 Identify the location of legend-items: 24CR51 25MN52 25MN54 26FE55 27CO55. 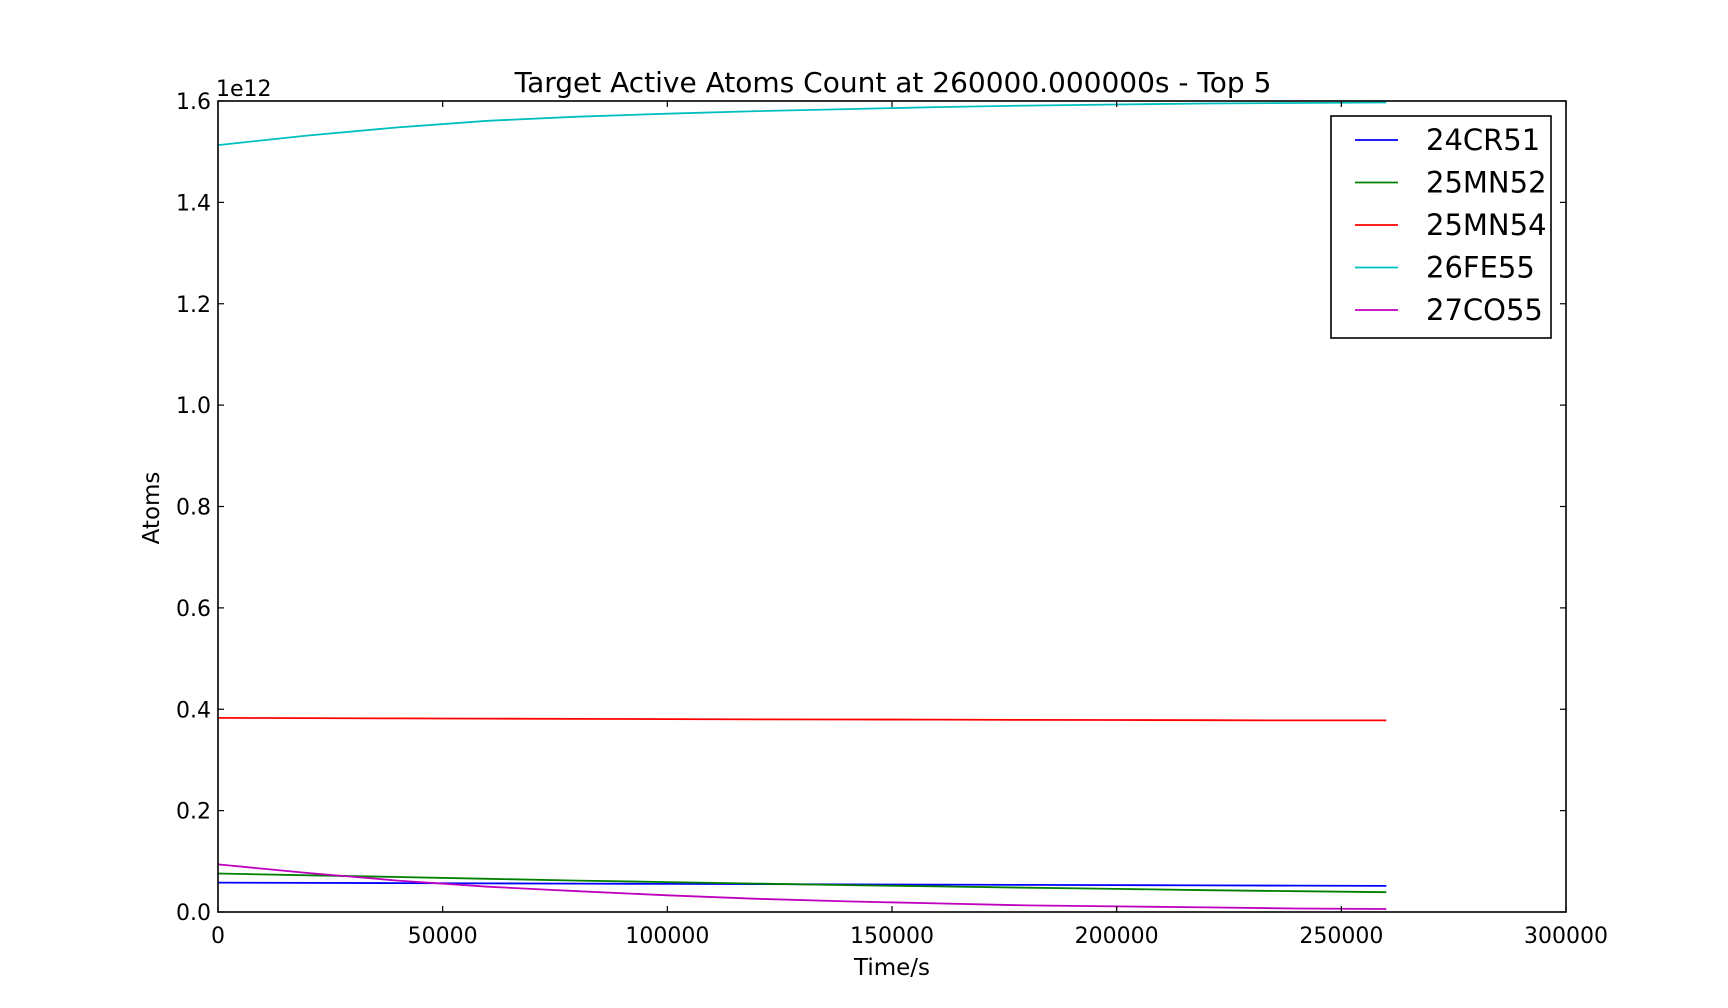
(1451, 225).